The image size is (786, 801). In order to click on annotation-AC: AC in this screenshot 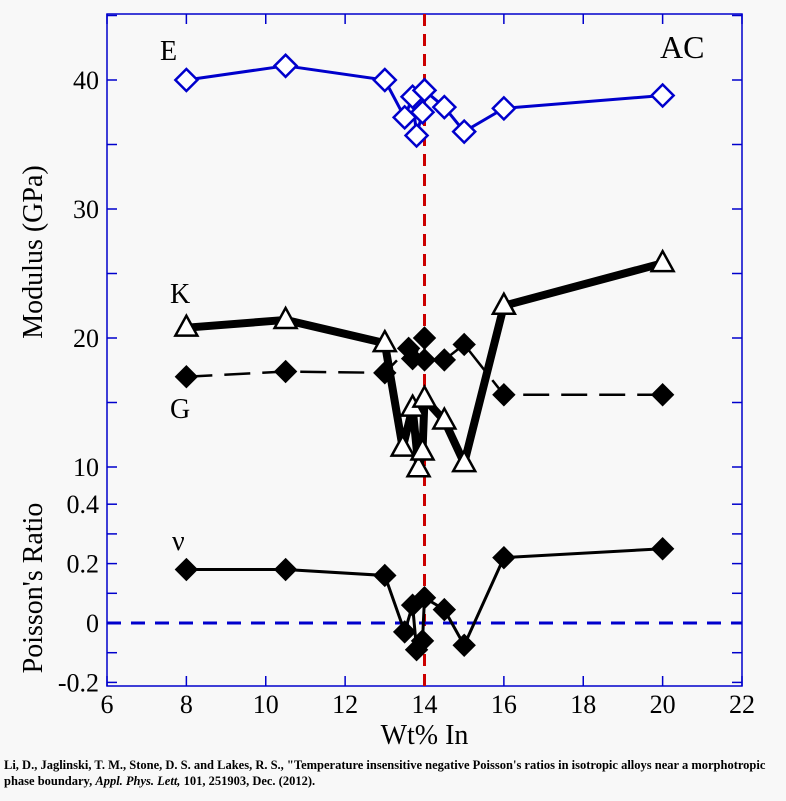, I will do `click(682, 47)`.